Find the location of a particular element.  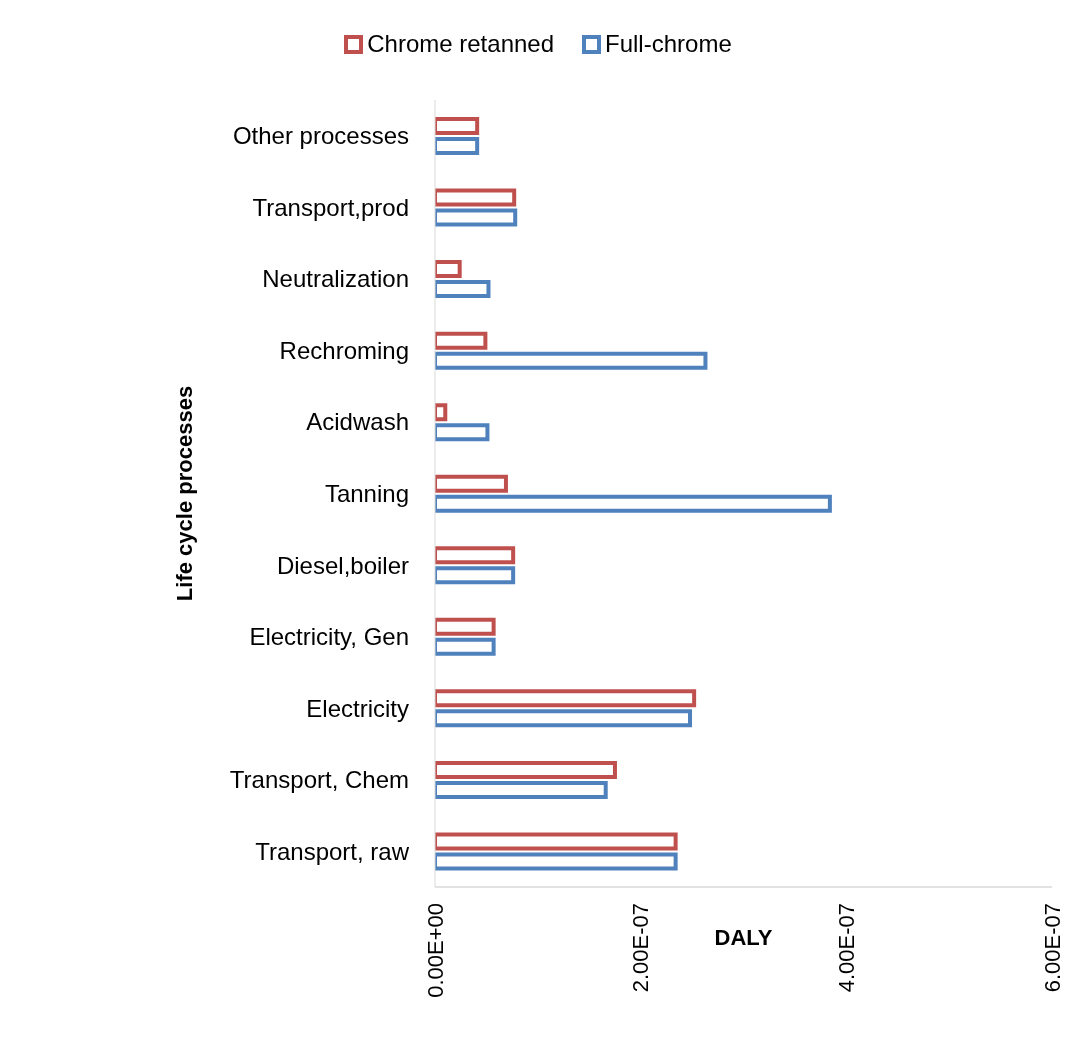

x-tick-label: 4.00E-07 is located at coordinates (846, 948).